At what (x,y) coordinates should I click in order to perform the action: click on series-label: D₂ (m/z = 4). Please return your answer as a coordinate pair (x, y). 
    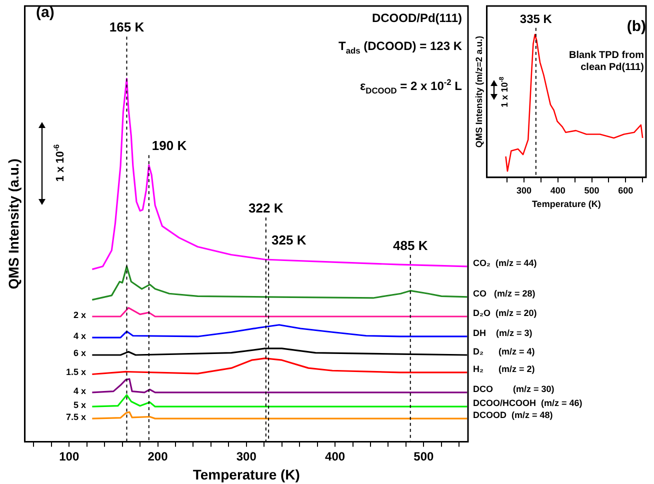
    Looking at the image, I should click on (504, 351).